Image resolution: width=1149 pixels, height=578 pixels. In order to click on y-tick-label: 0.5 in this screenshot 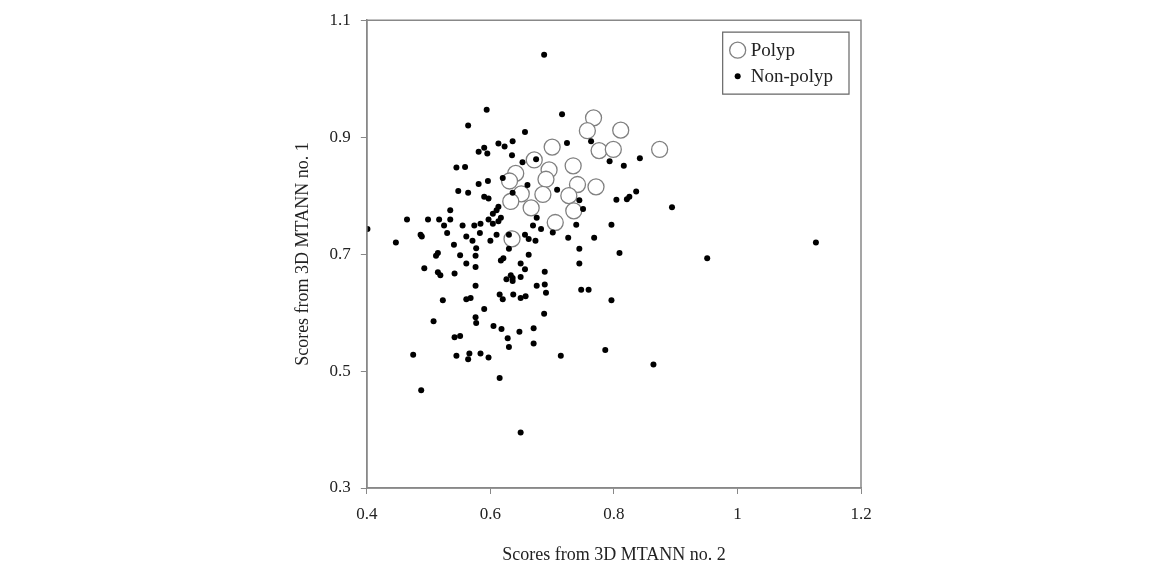, I will do `click(340, 370)`.